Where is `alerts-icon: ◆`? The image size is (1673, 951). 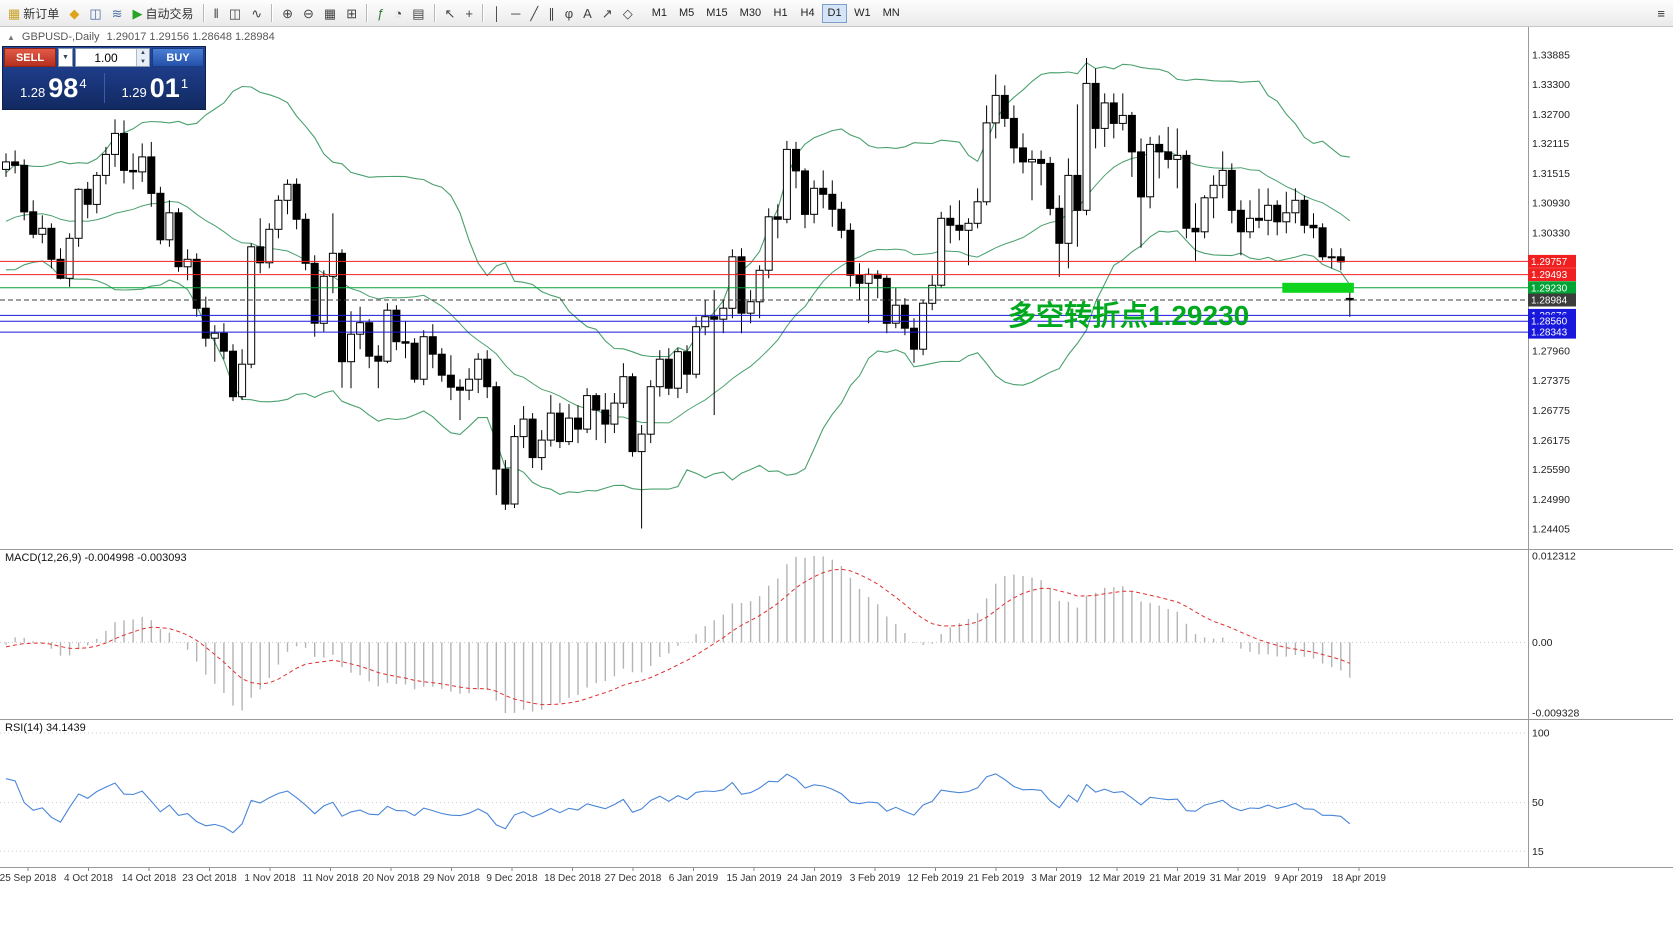
alerts-icon: ◆ is located at coordinates (74, 13).